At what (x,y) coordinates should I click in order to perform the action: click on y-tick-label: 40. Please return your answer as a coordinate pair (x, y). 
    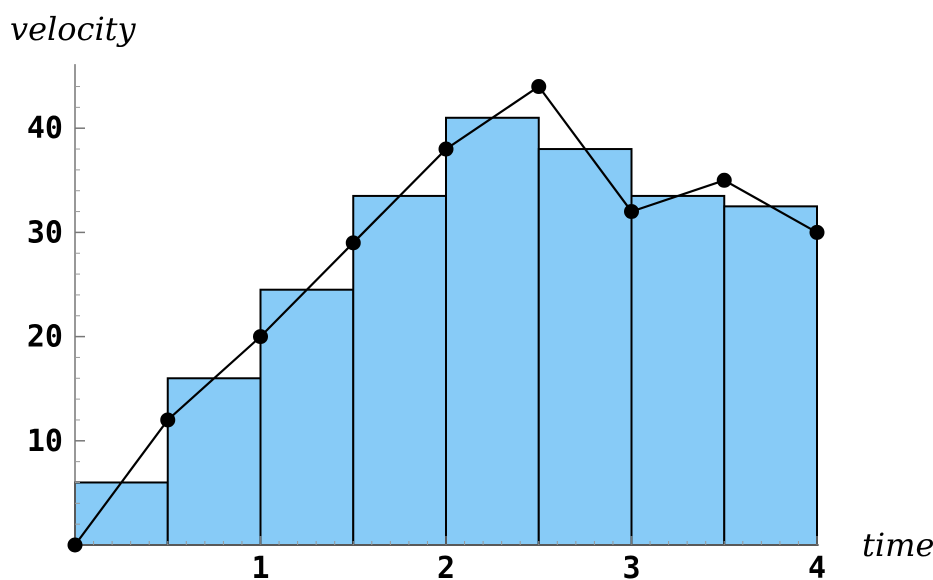
    Looking at the image, I should click on (45, 128).